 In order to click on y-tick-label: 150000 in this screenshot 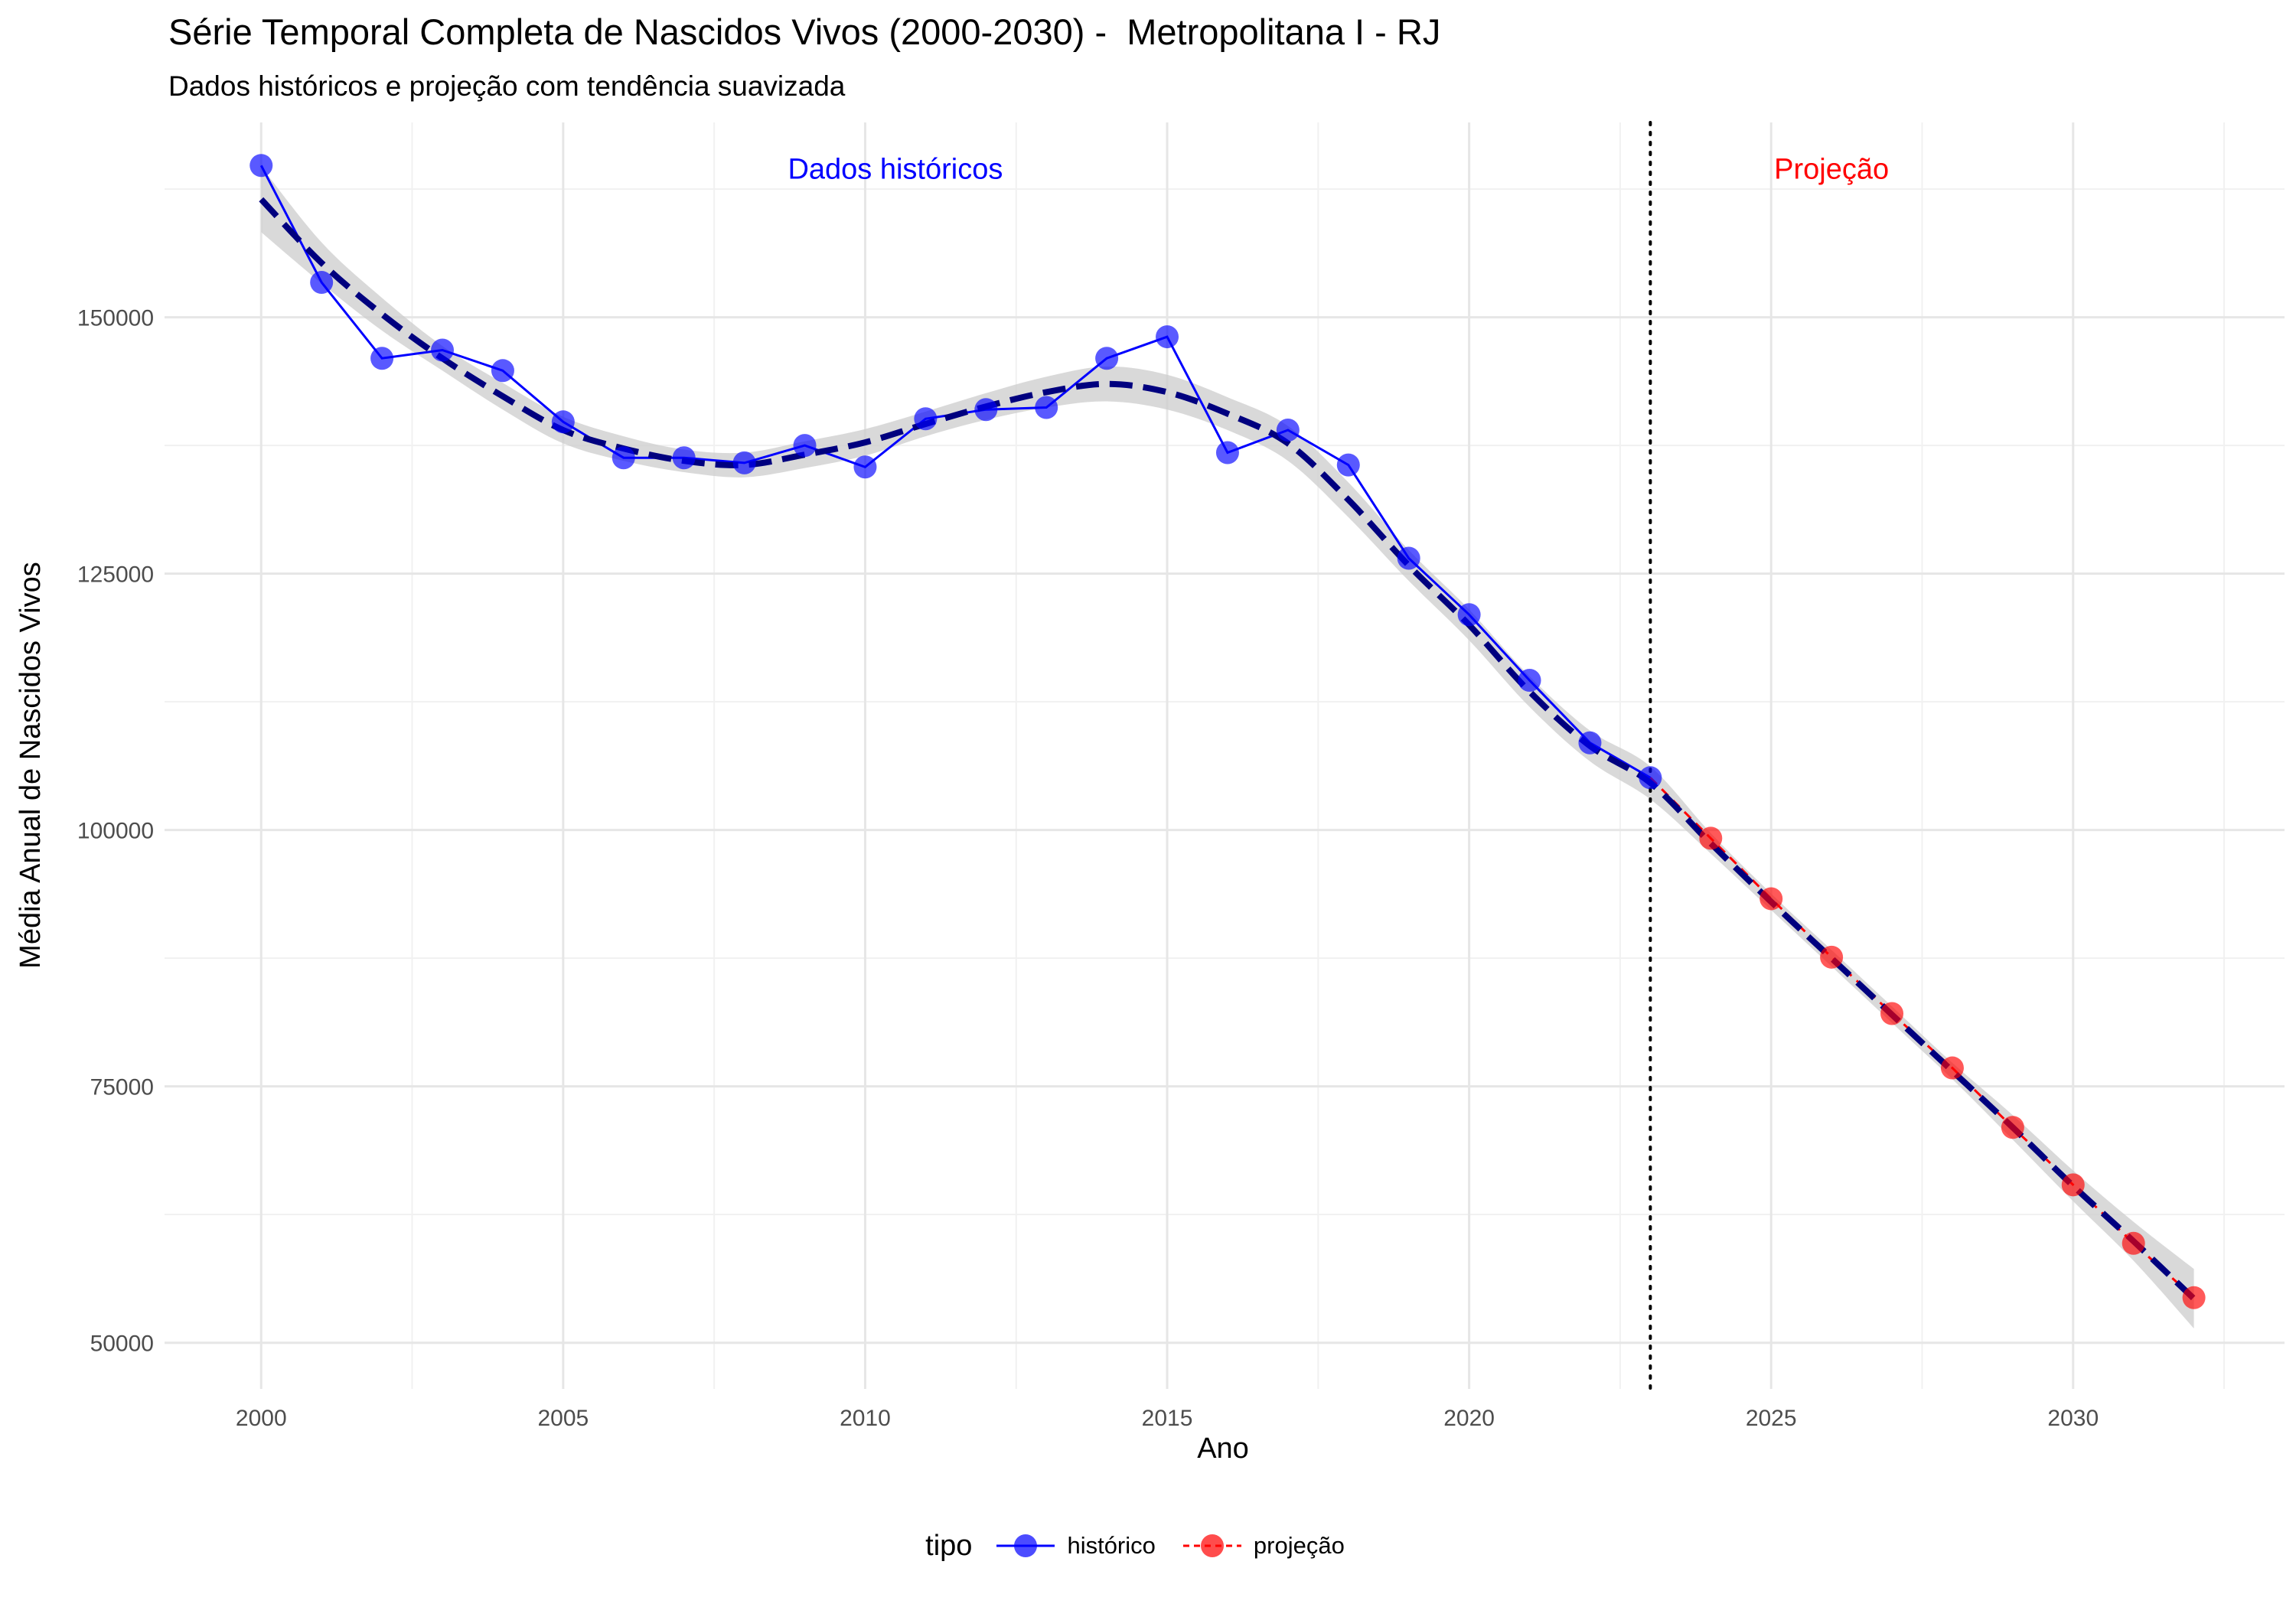, I will do `click(115, 318)`.